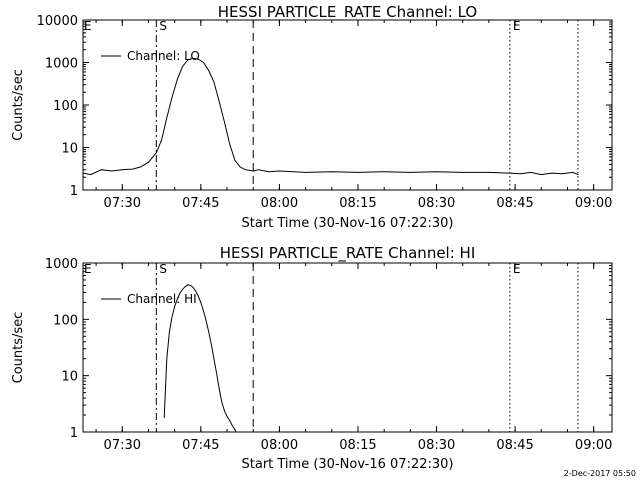 The width and height of the screenshot is (640, 480). I want to click on series-line-hi, so click(200, 358).